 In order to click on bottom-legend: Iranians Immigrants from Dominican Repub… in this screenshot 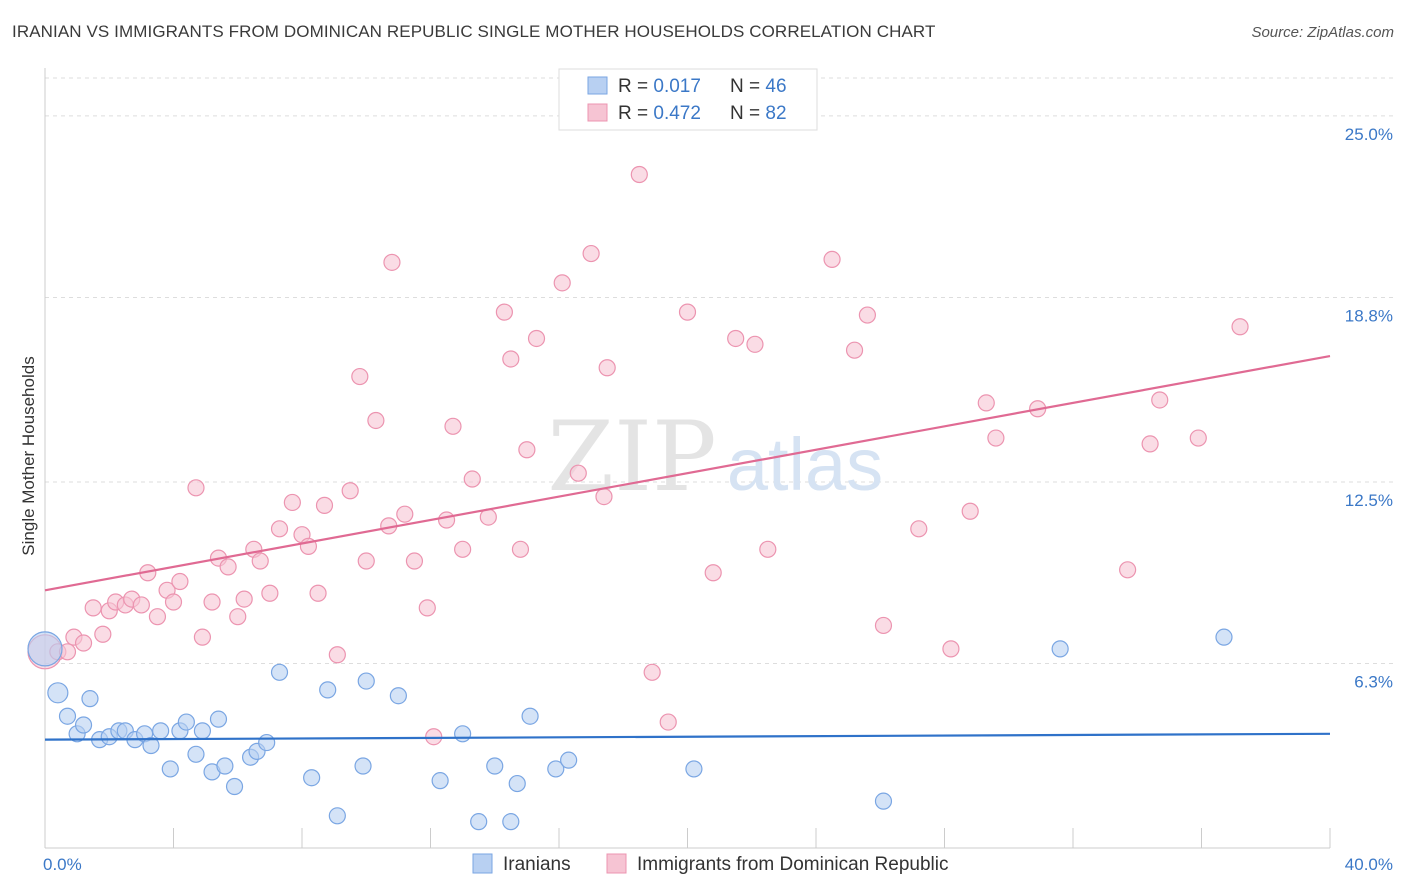, I will do `click(710, 864)`.